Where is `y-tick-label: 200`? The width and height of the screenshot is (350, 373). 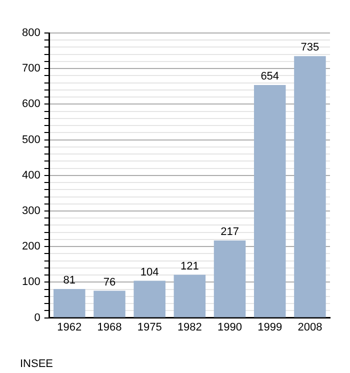 y-tick-label: 200 is located at coordinates (31, 246).